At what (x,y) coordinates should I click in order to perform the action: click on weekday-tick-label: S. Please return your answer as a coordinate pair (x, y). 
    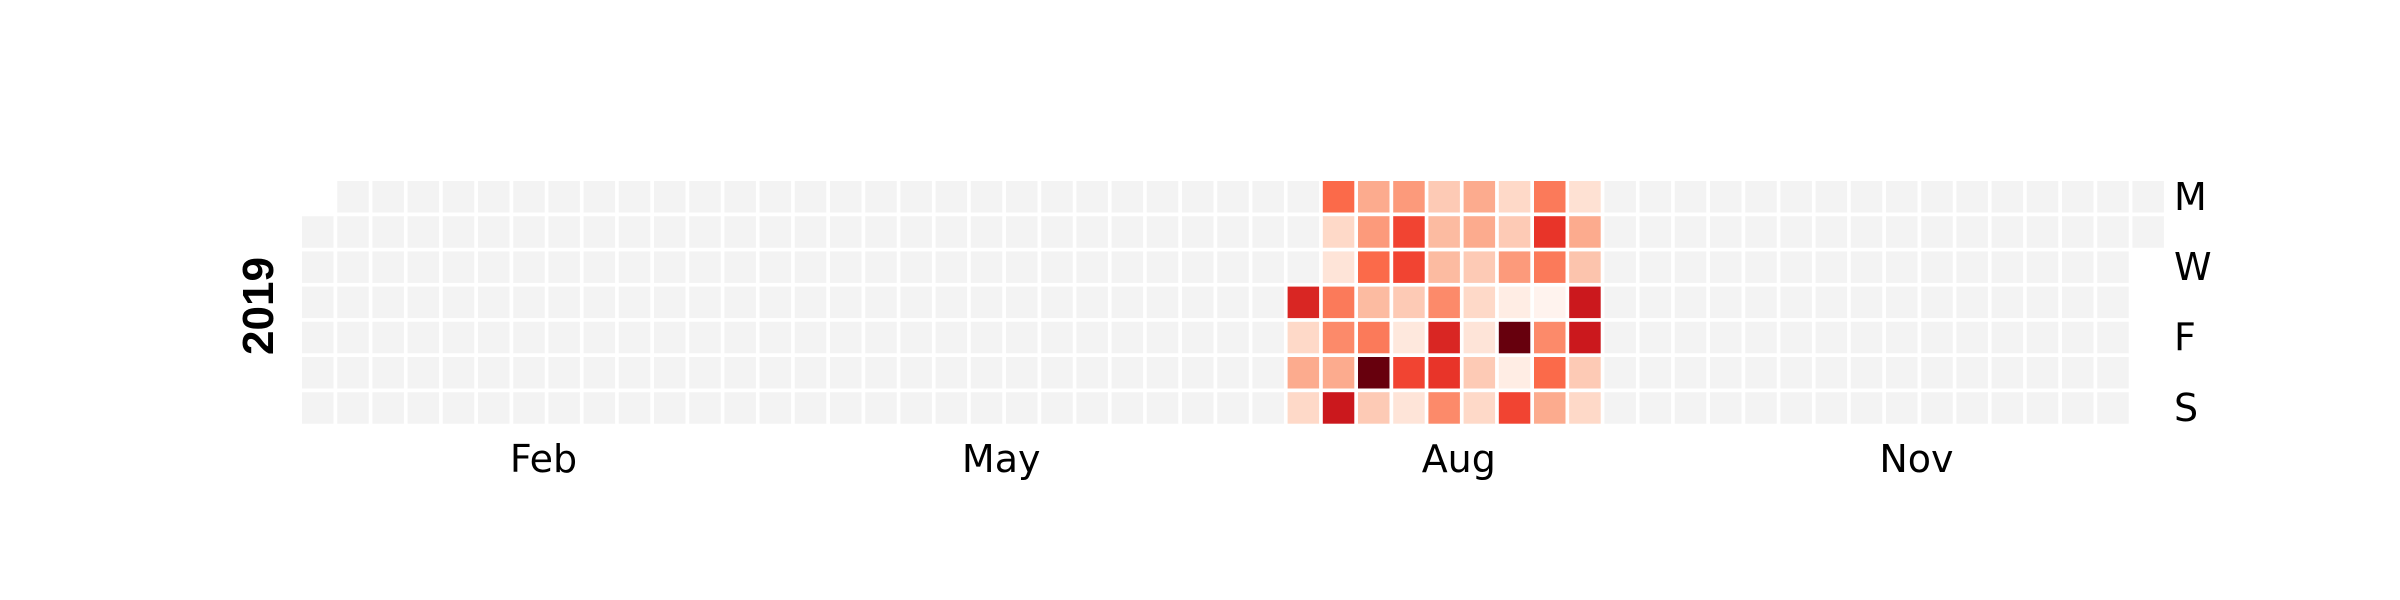
    Looking at the image, I should click on (2186, 408).